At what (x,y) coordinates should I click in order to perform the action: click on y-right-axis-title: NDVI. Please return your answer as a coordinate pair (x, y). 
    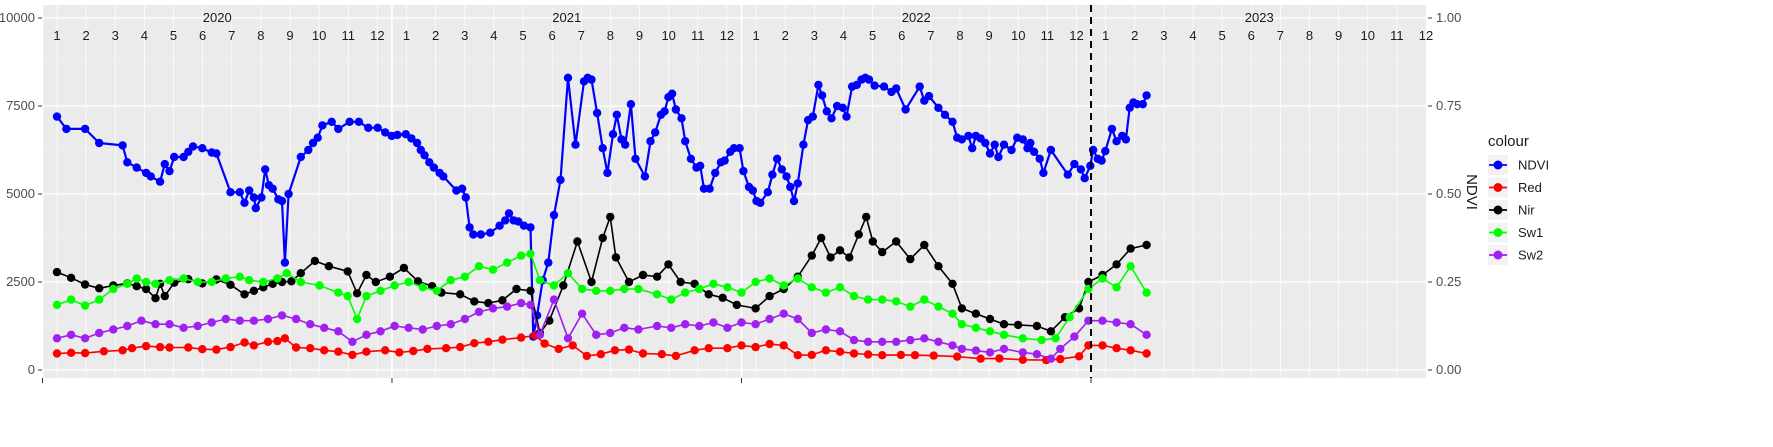
    Looking at the image, I should click on (1471, 192).